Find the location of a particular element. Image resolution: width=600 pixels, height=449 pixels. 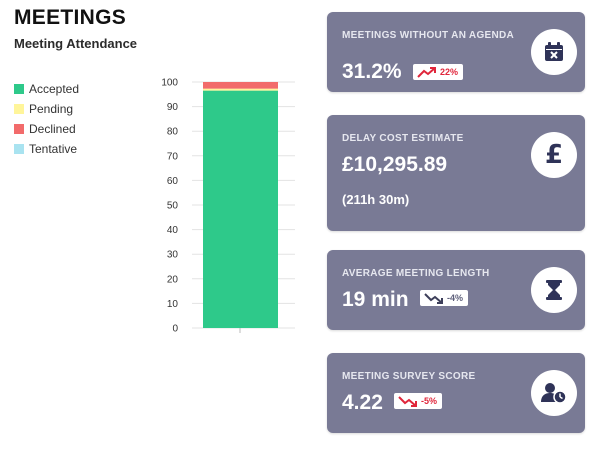

legend-item-declined: Declined is located at coordinates (46, 129).